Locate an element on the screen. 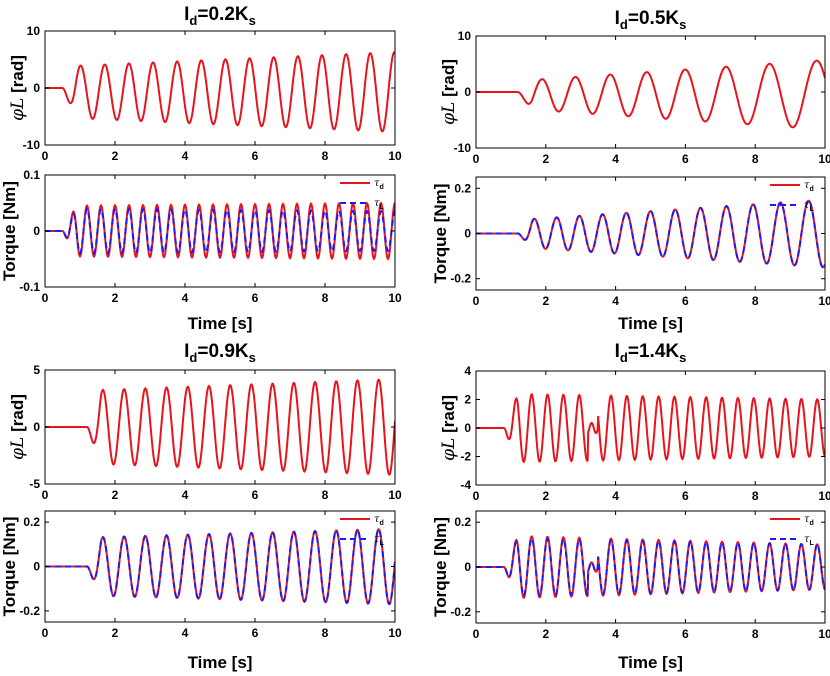  panel-p6: 0 2 4 6 8 10 4 2 0 -2 -4 φL [rad] Id=1.4Ks is located at coordinates (634, 422).